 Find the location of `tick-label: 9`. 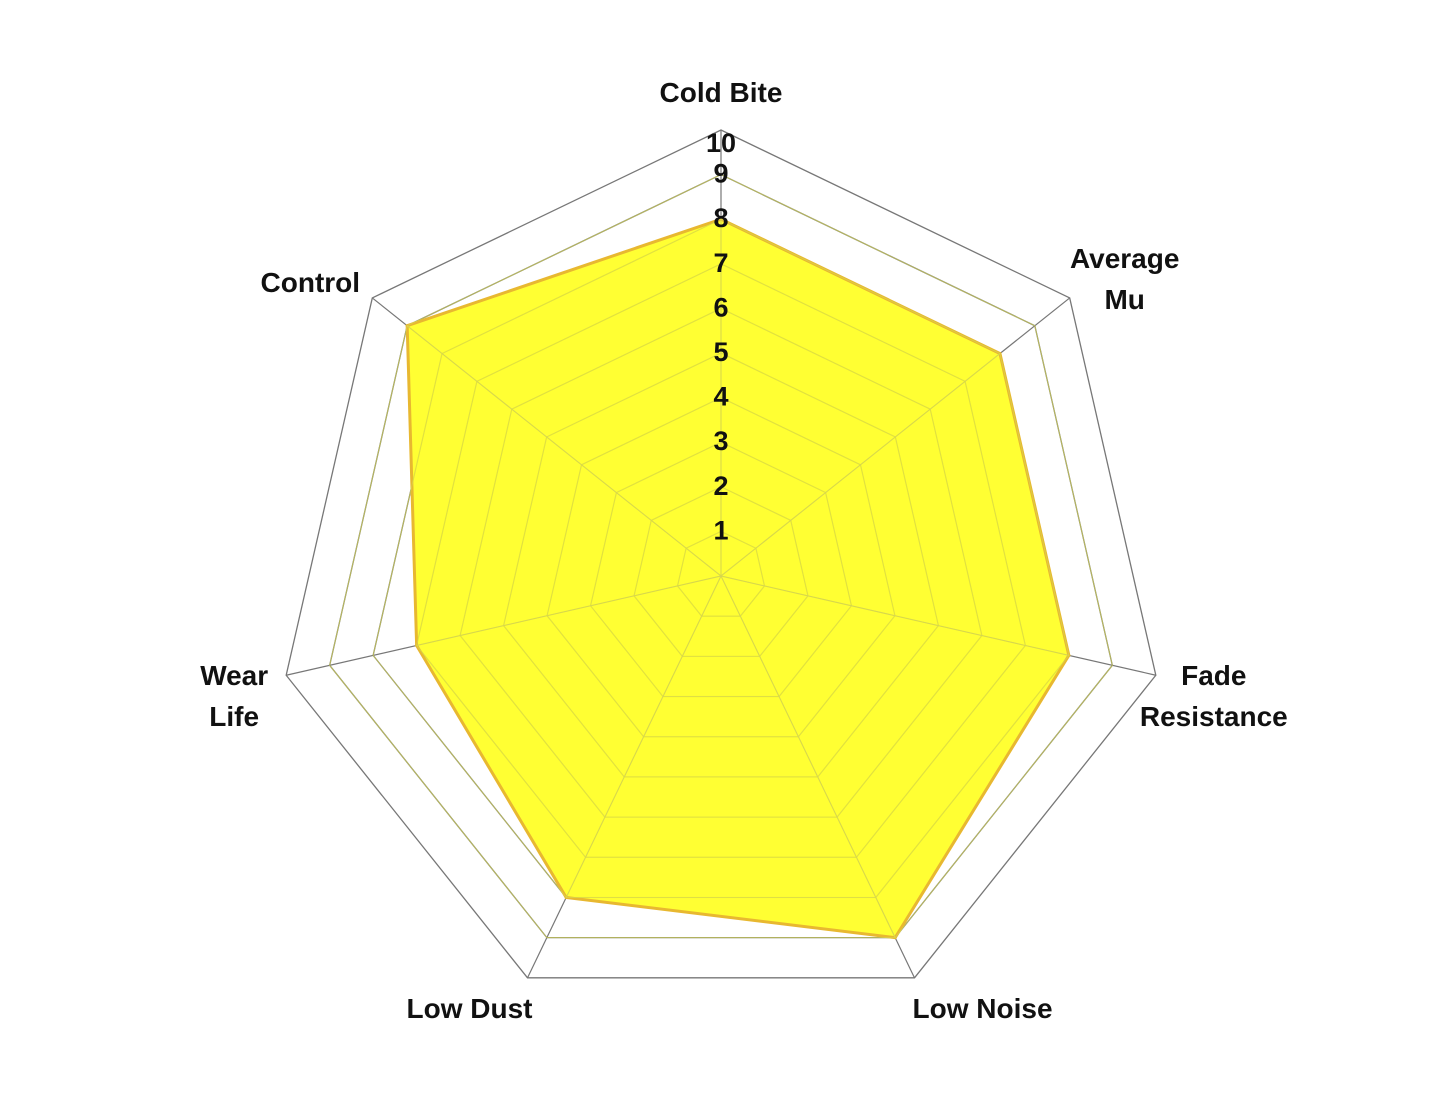

tick-label: 9 is located at coordinates (720, 174).